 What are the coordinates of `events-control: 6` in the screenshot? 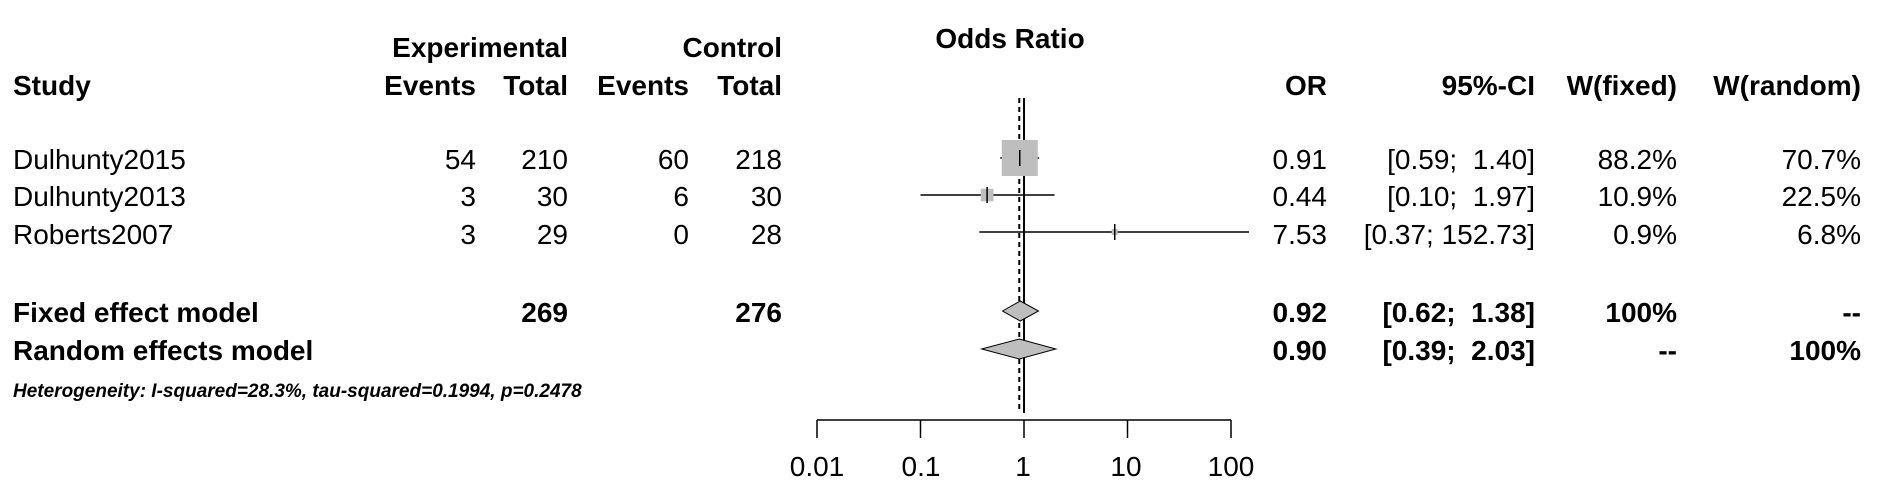 It's located at (681, 196).